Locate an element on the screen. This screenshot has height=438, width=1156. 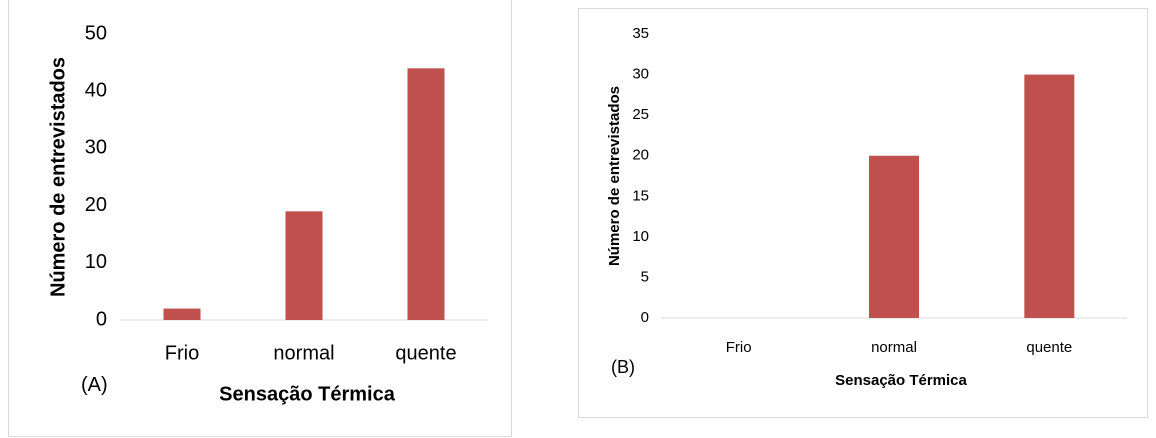
x-tick-label-b-normal: normal is located at coordinates (894, 347).